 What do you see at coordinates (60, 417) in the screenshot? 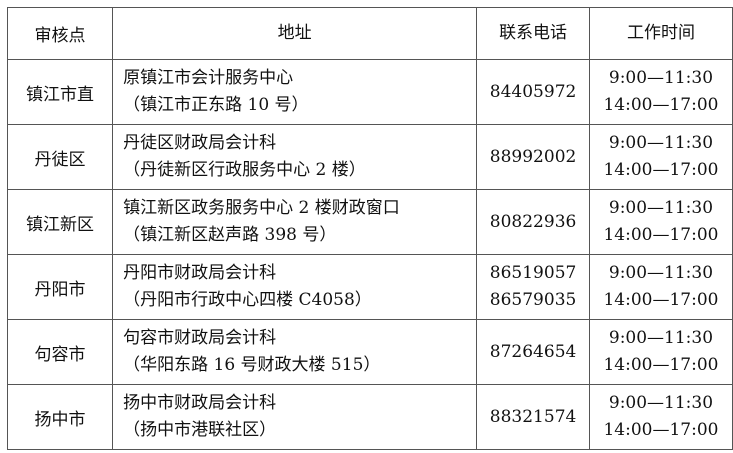
I see `site-cell: 扬中市` at bounding box center [60, 417].